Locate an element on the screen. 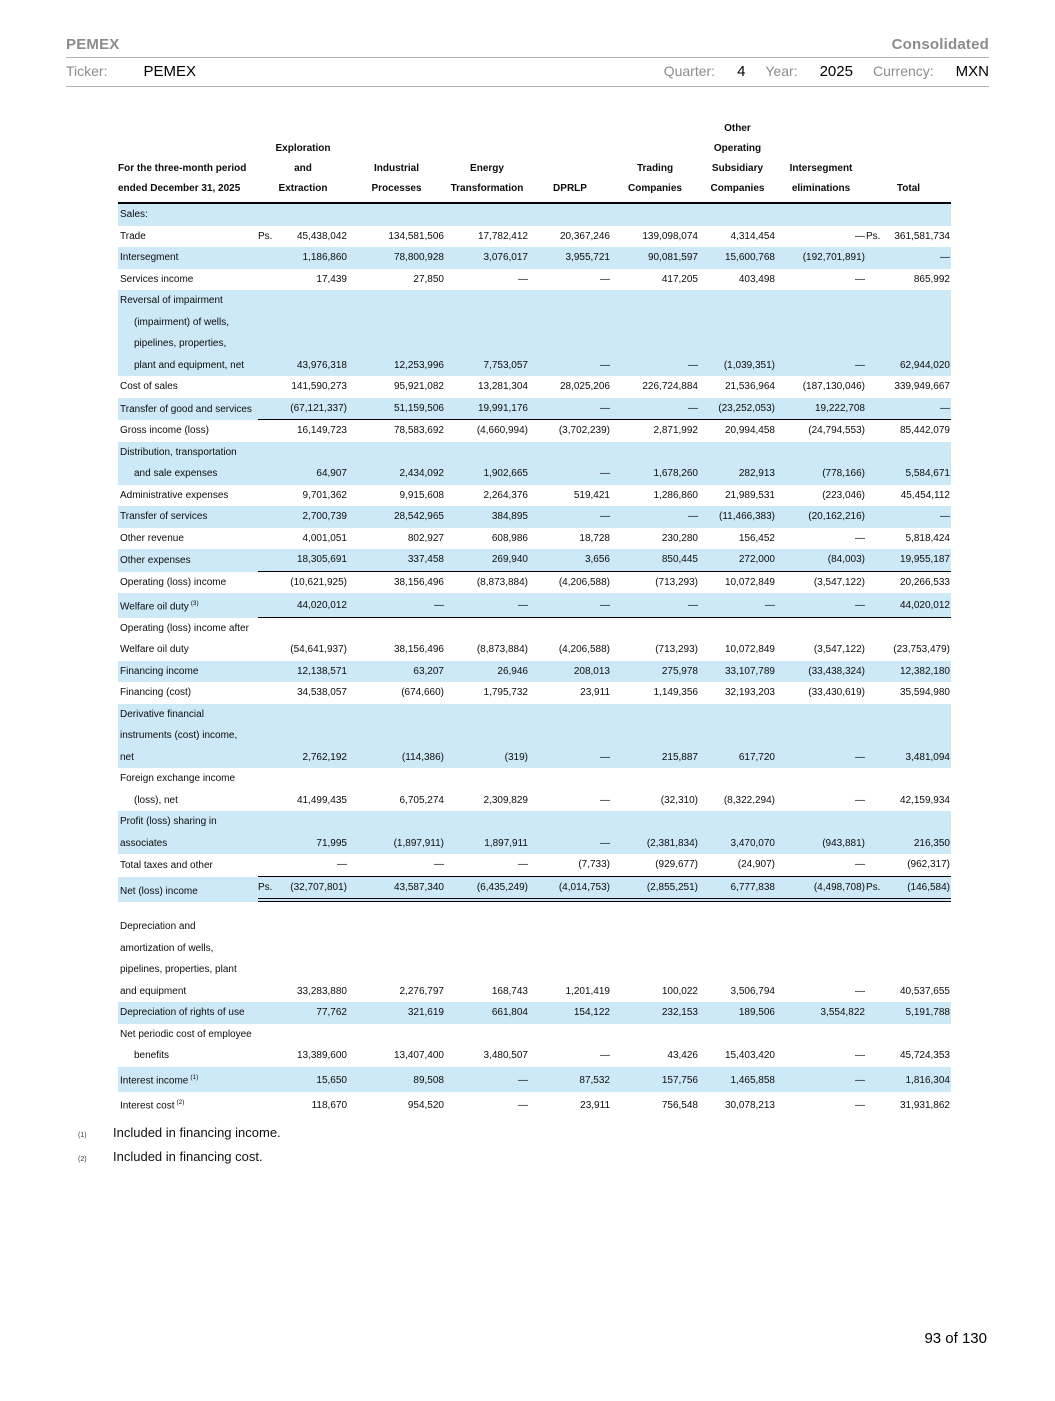  value: 756,548 is located at coordinates (679, 1105).